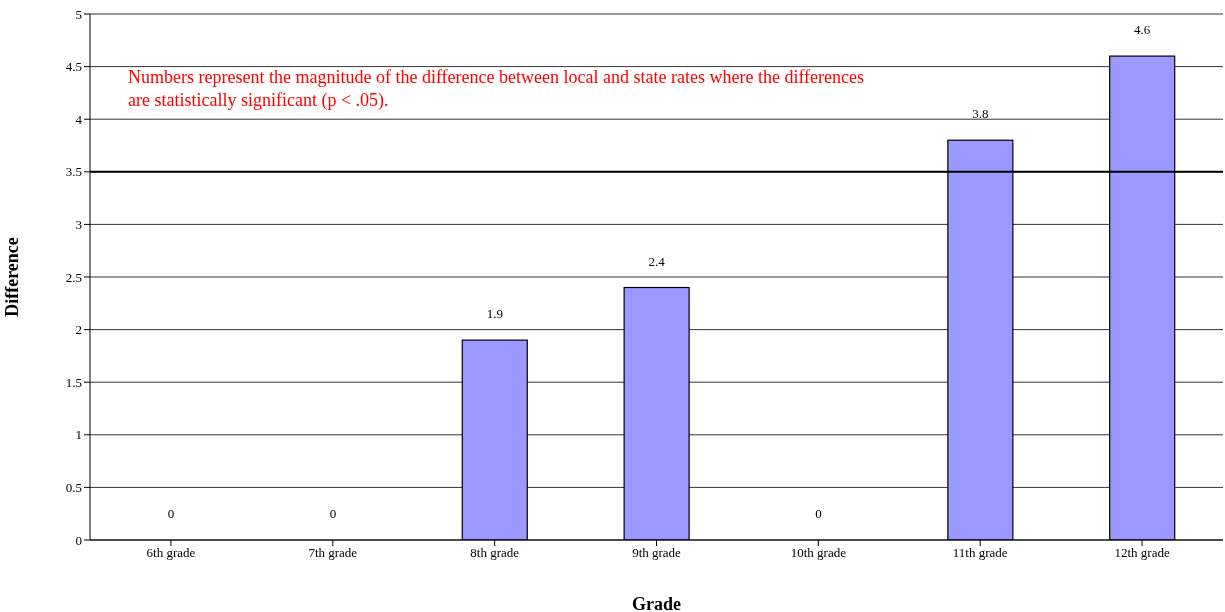 This screenshot has height=612, width=1225. Describe the element at coordinates (656, 603) in the screenshot. I see `x-axis-title: Grade` at that location.